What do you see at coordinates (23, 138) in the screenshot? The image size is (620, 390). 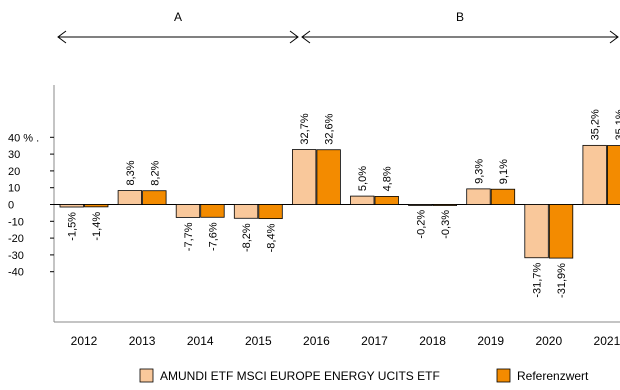 I see `y-tick-label: 40 % .` at bounding box center [23, 138].